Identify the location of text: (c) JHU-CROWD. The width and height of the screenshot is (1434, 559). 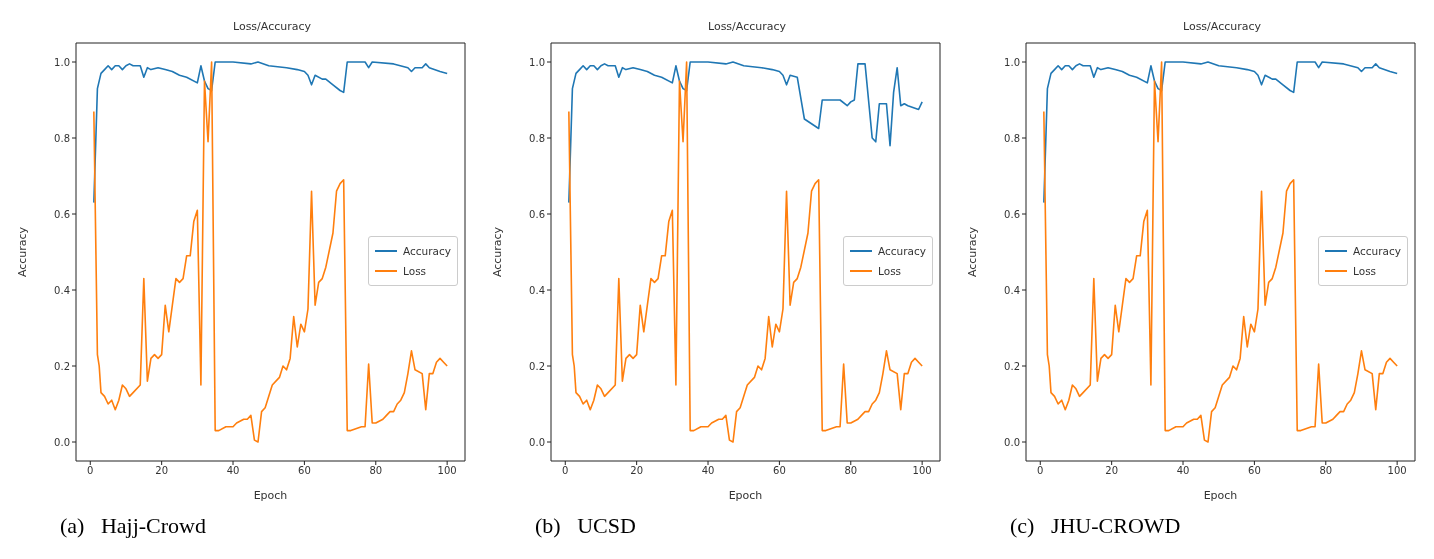
(1096, 526).